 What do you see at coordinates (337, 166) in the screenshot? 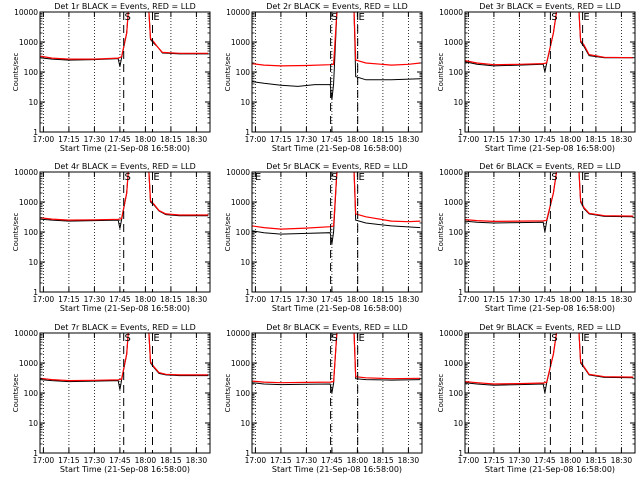
I see `panel-title: Det 5r BLACK = Events, RED = LLD` at bounding box center [337, 166].